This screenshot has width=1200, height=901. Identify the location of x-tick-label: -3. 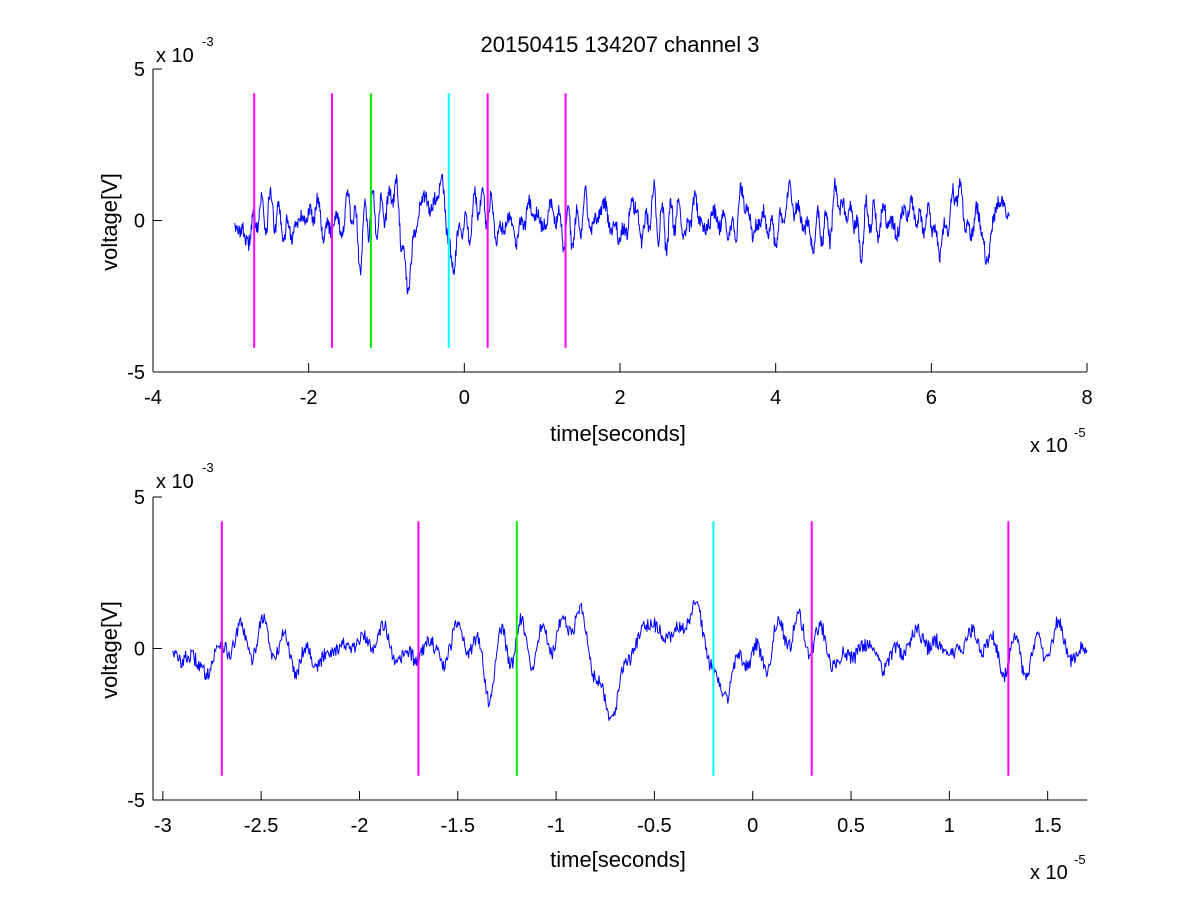
(163, 826).